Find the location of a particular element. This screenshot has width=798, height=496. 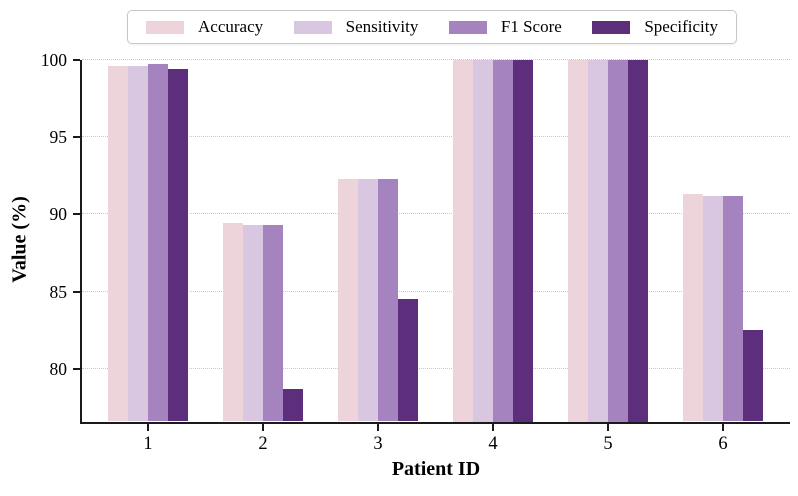

x-tick-label: 6 is located at coordinates (723, 443).